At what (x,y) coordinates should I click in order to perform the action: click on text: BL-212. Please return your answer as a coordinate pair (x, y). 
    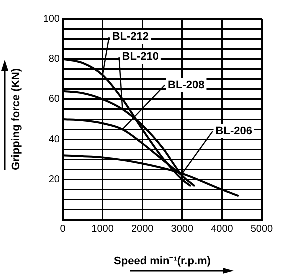
    Looking at the image, I should click on (131, 37).